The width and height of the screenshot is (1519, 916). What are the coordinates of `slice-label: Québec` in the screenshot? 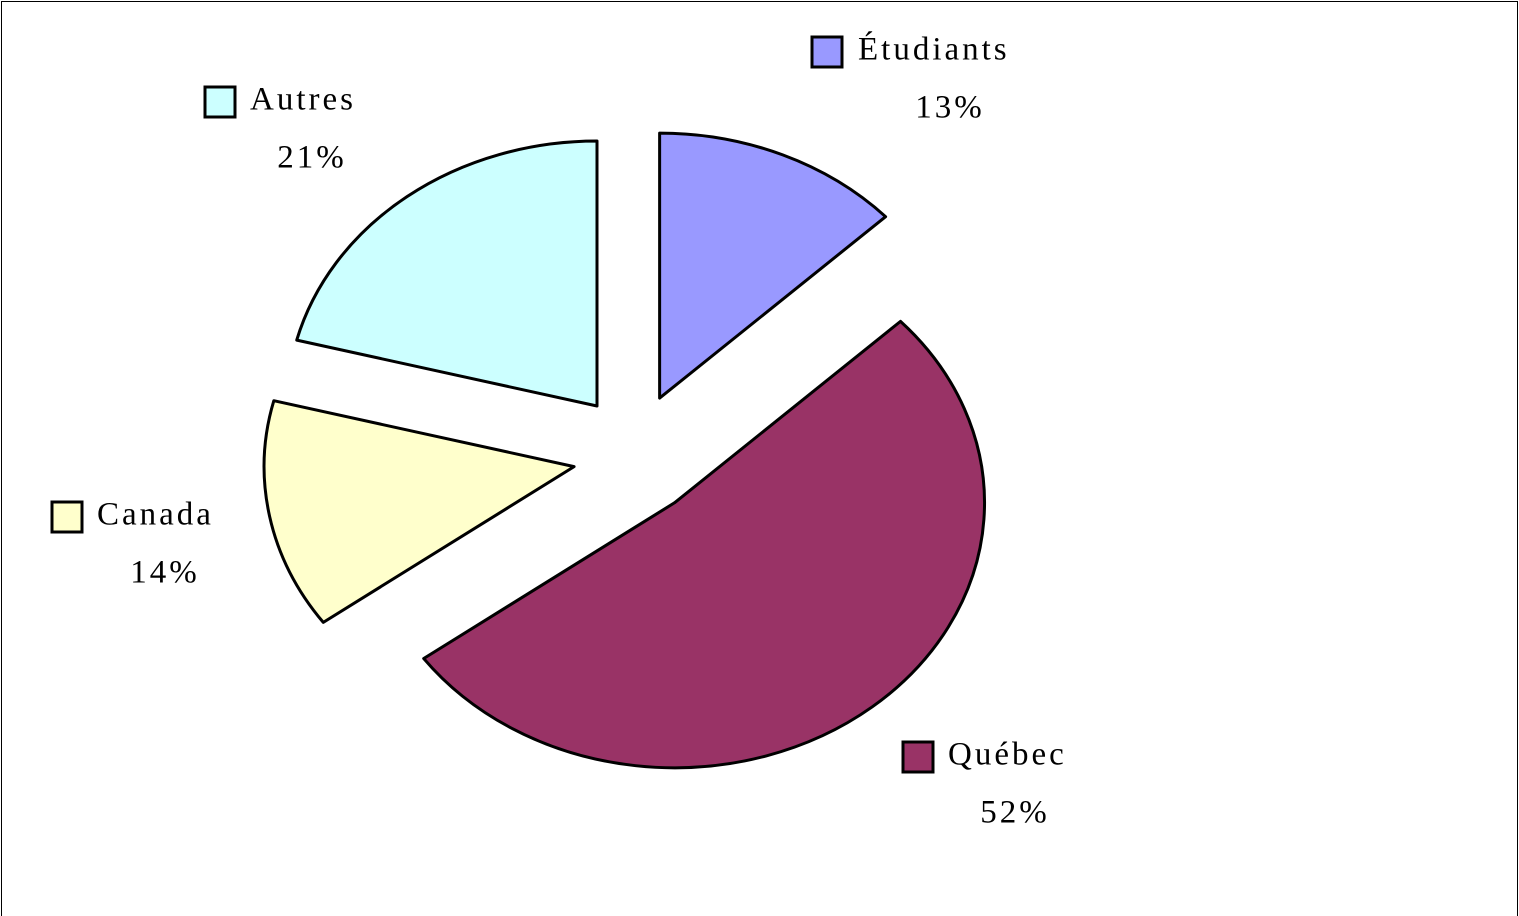 It's located at (1007, 755).